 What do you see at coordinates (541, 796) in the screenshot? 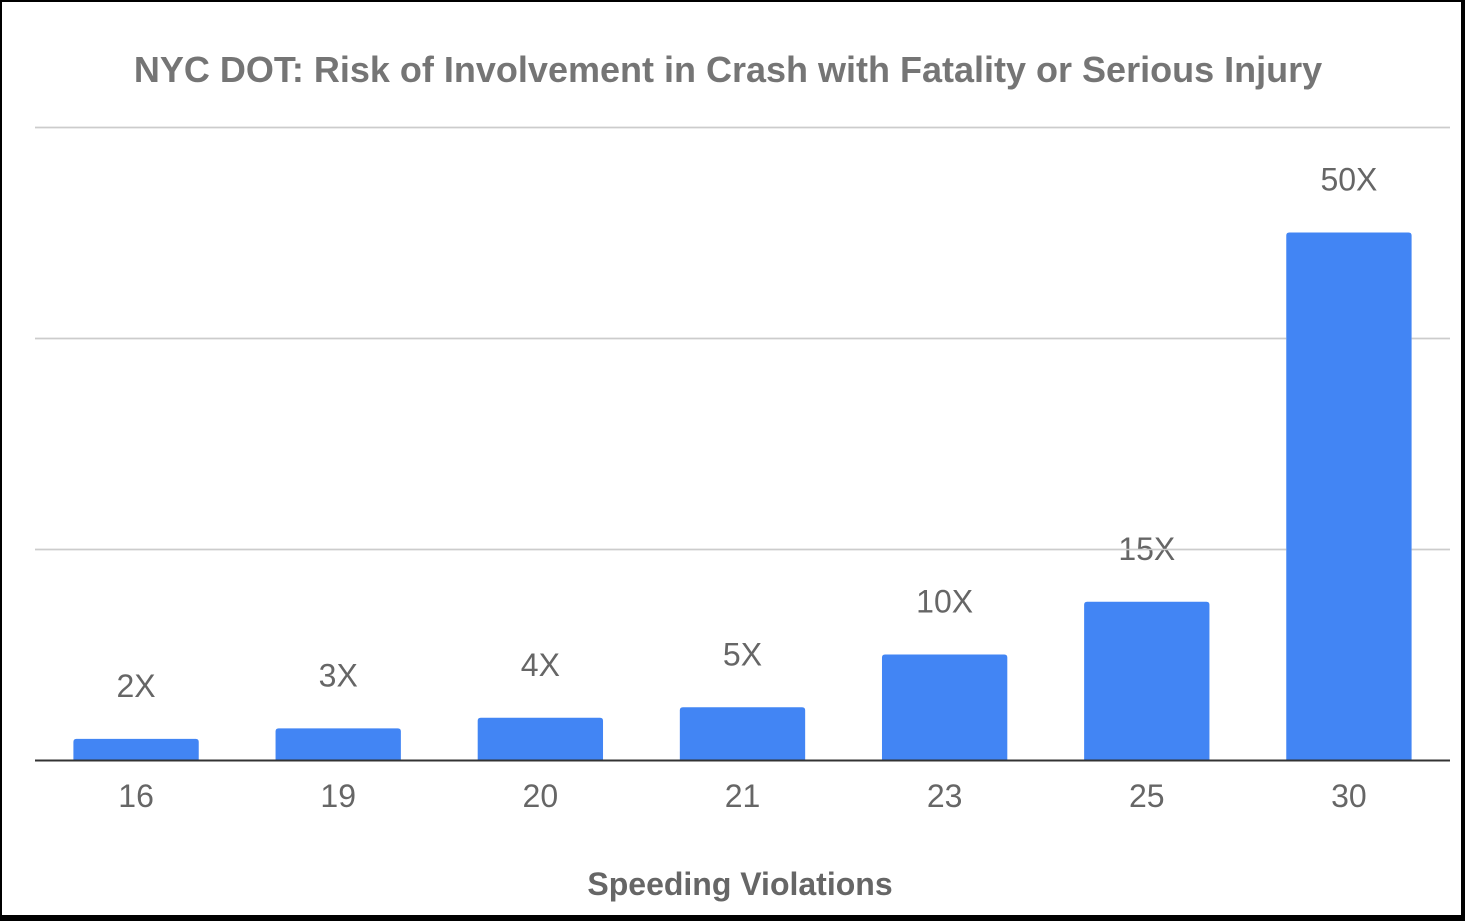
I see `x-tick-label-20: 20` at bounding box center [541, 796].